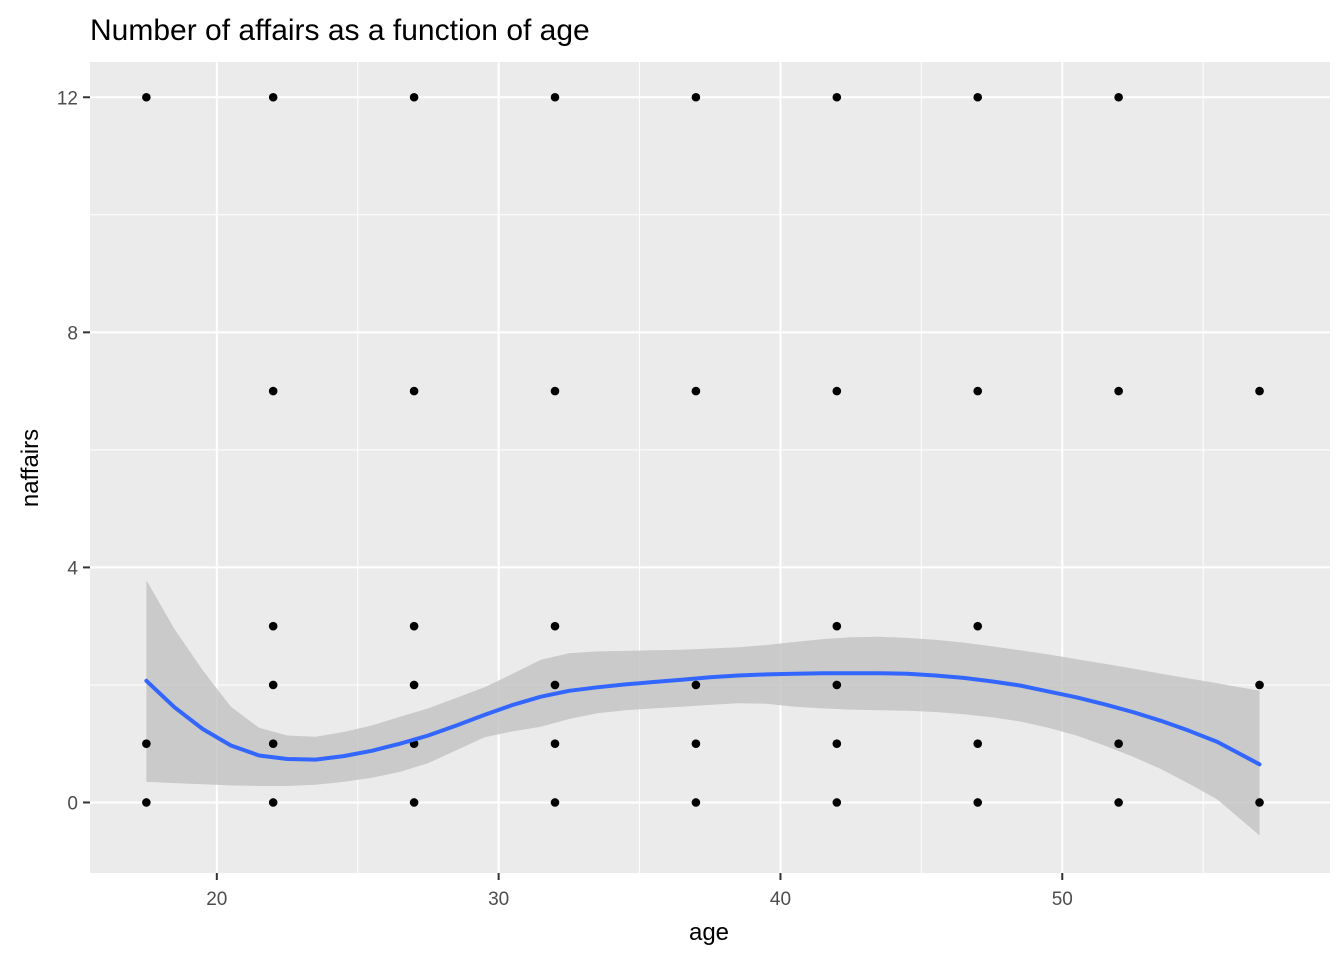  I want to click on x-tick-label: 20, so click(216, 899).